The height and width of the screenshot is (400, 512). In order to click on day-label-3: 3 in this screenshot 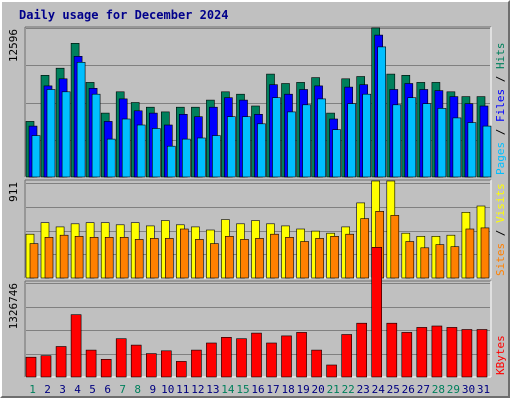, I will do `click(62, 389)`.